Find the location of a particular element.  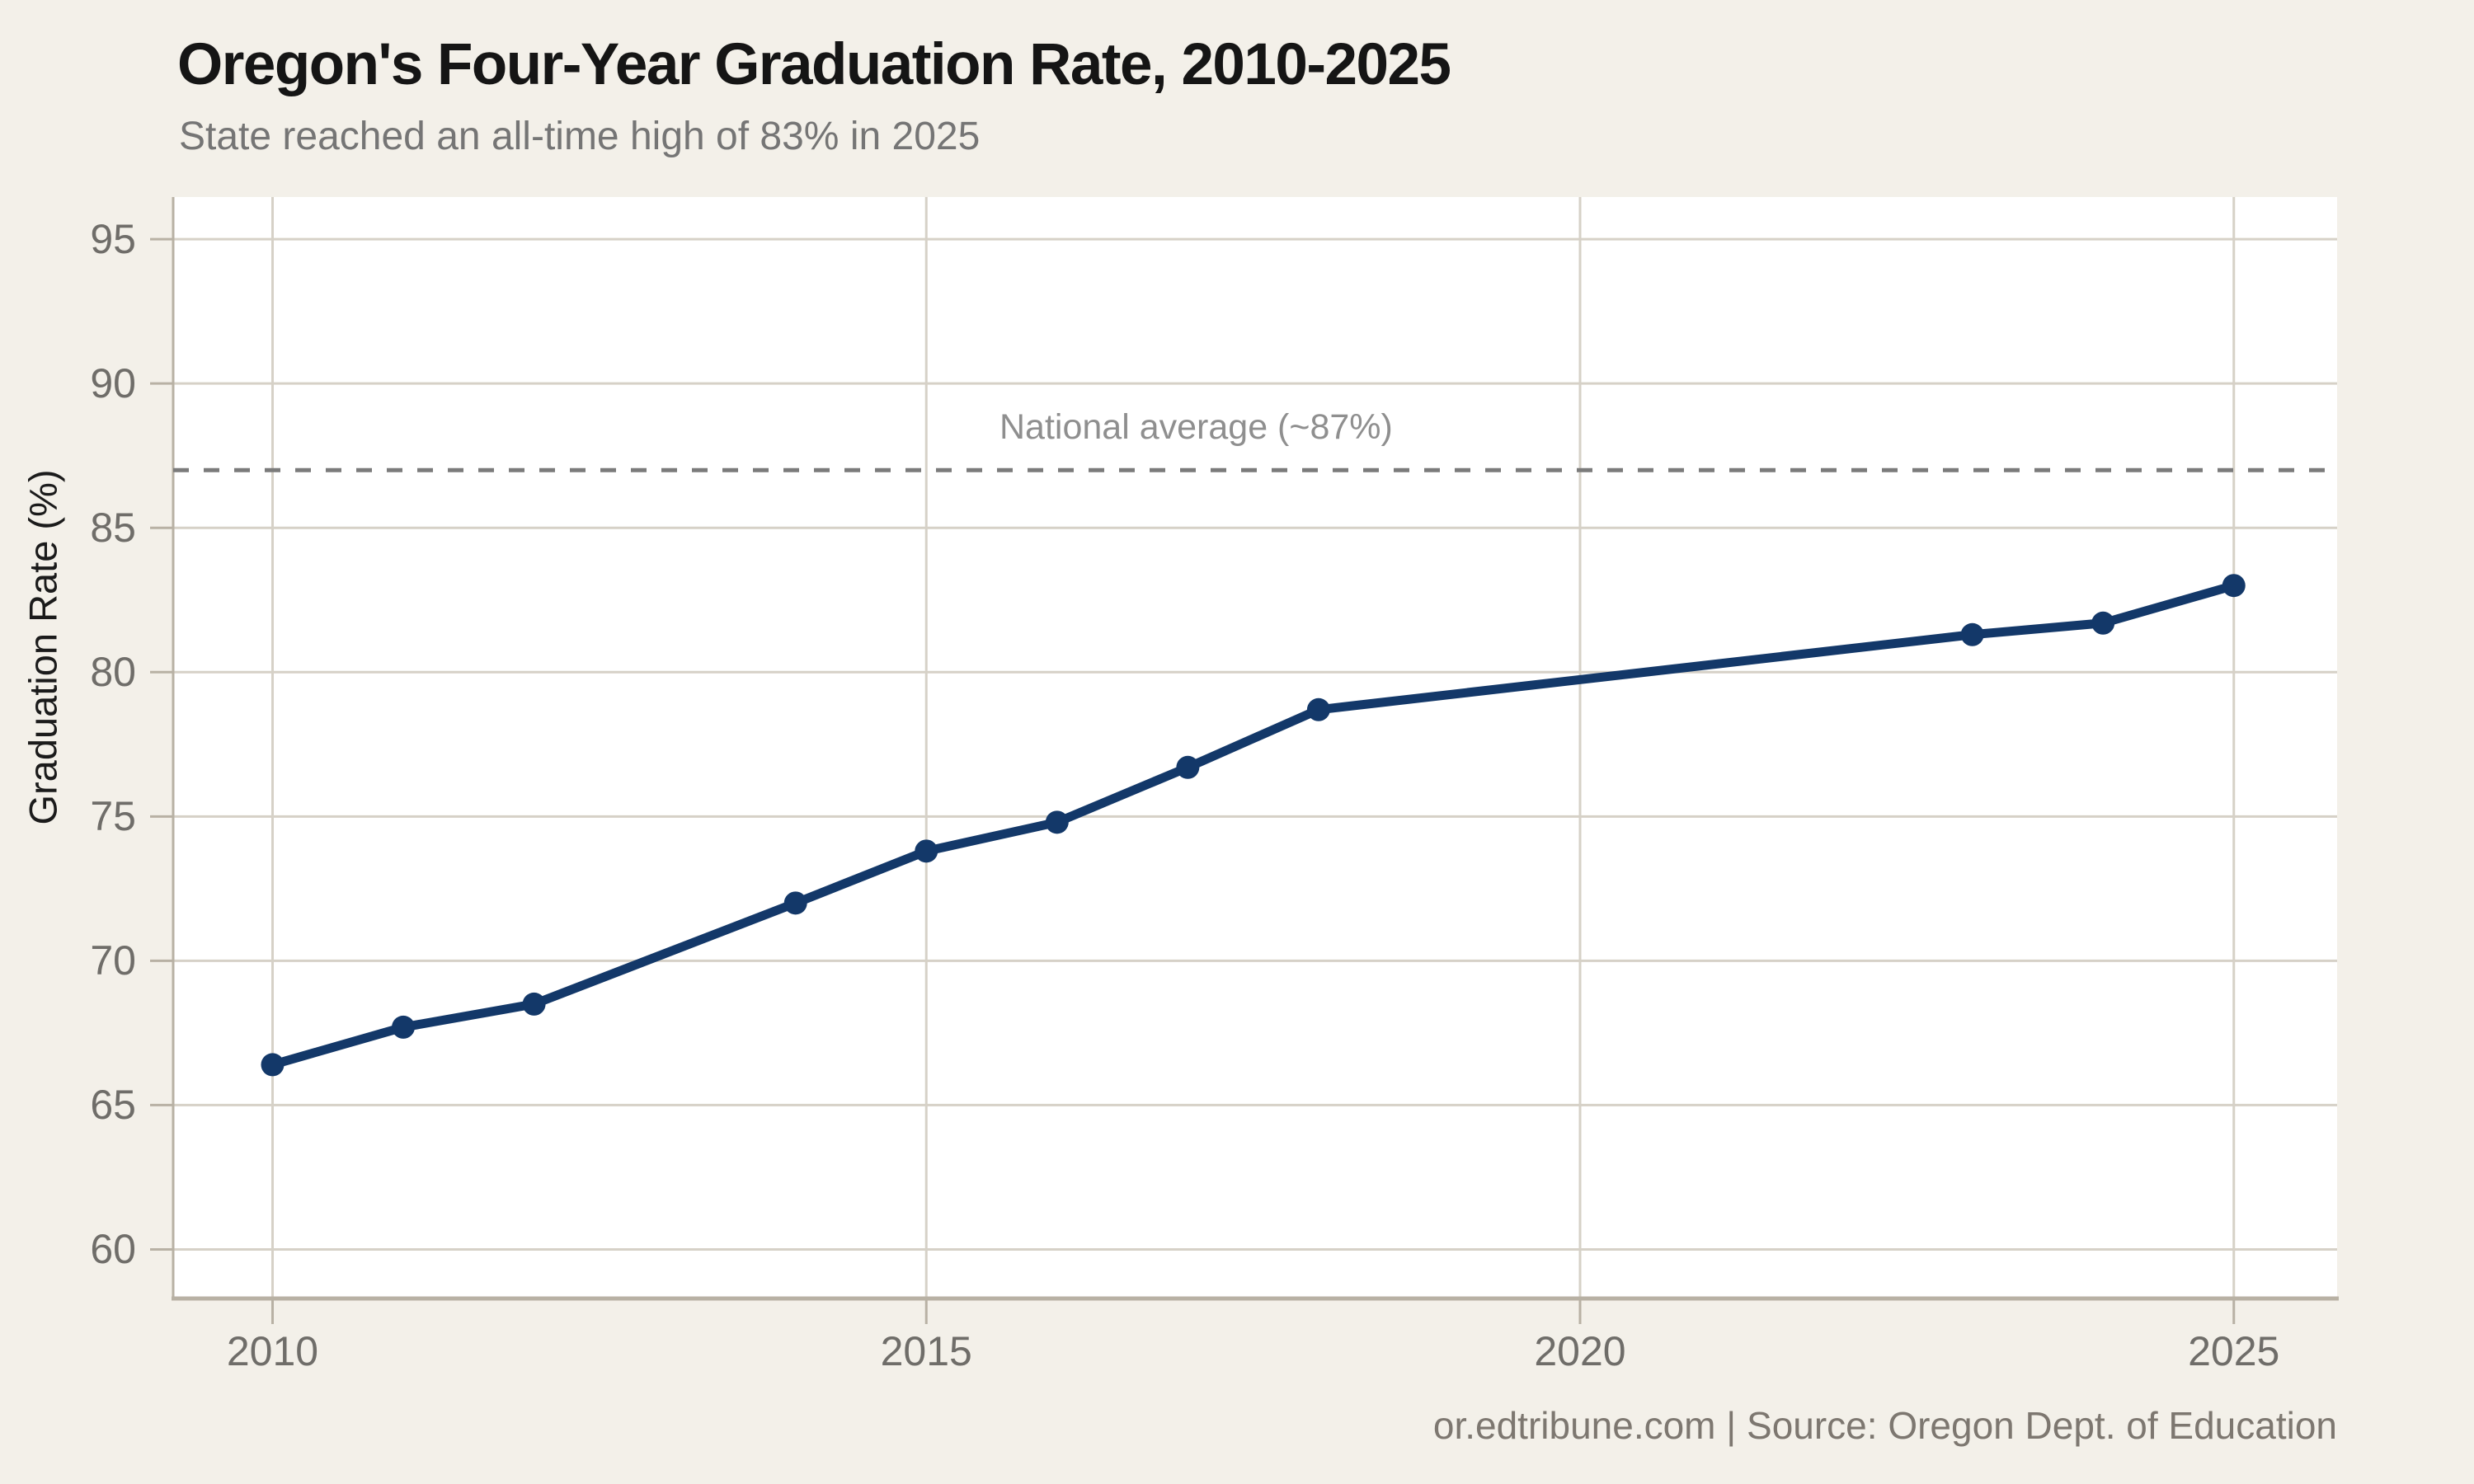

data-point-2024 is located at coordinates (2103, 623).